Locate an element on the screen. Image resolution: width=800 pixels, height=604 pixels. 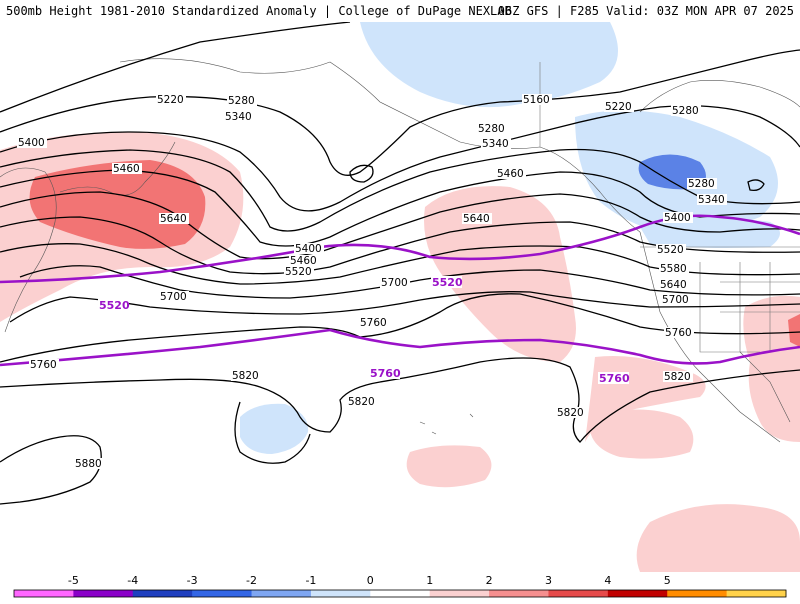
positive-anomaly-east-core is located at coordinates (794, 330).